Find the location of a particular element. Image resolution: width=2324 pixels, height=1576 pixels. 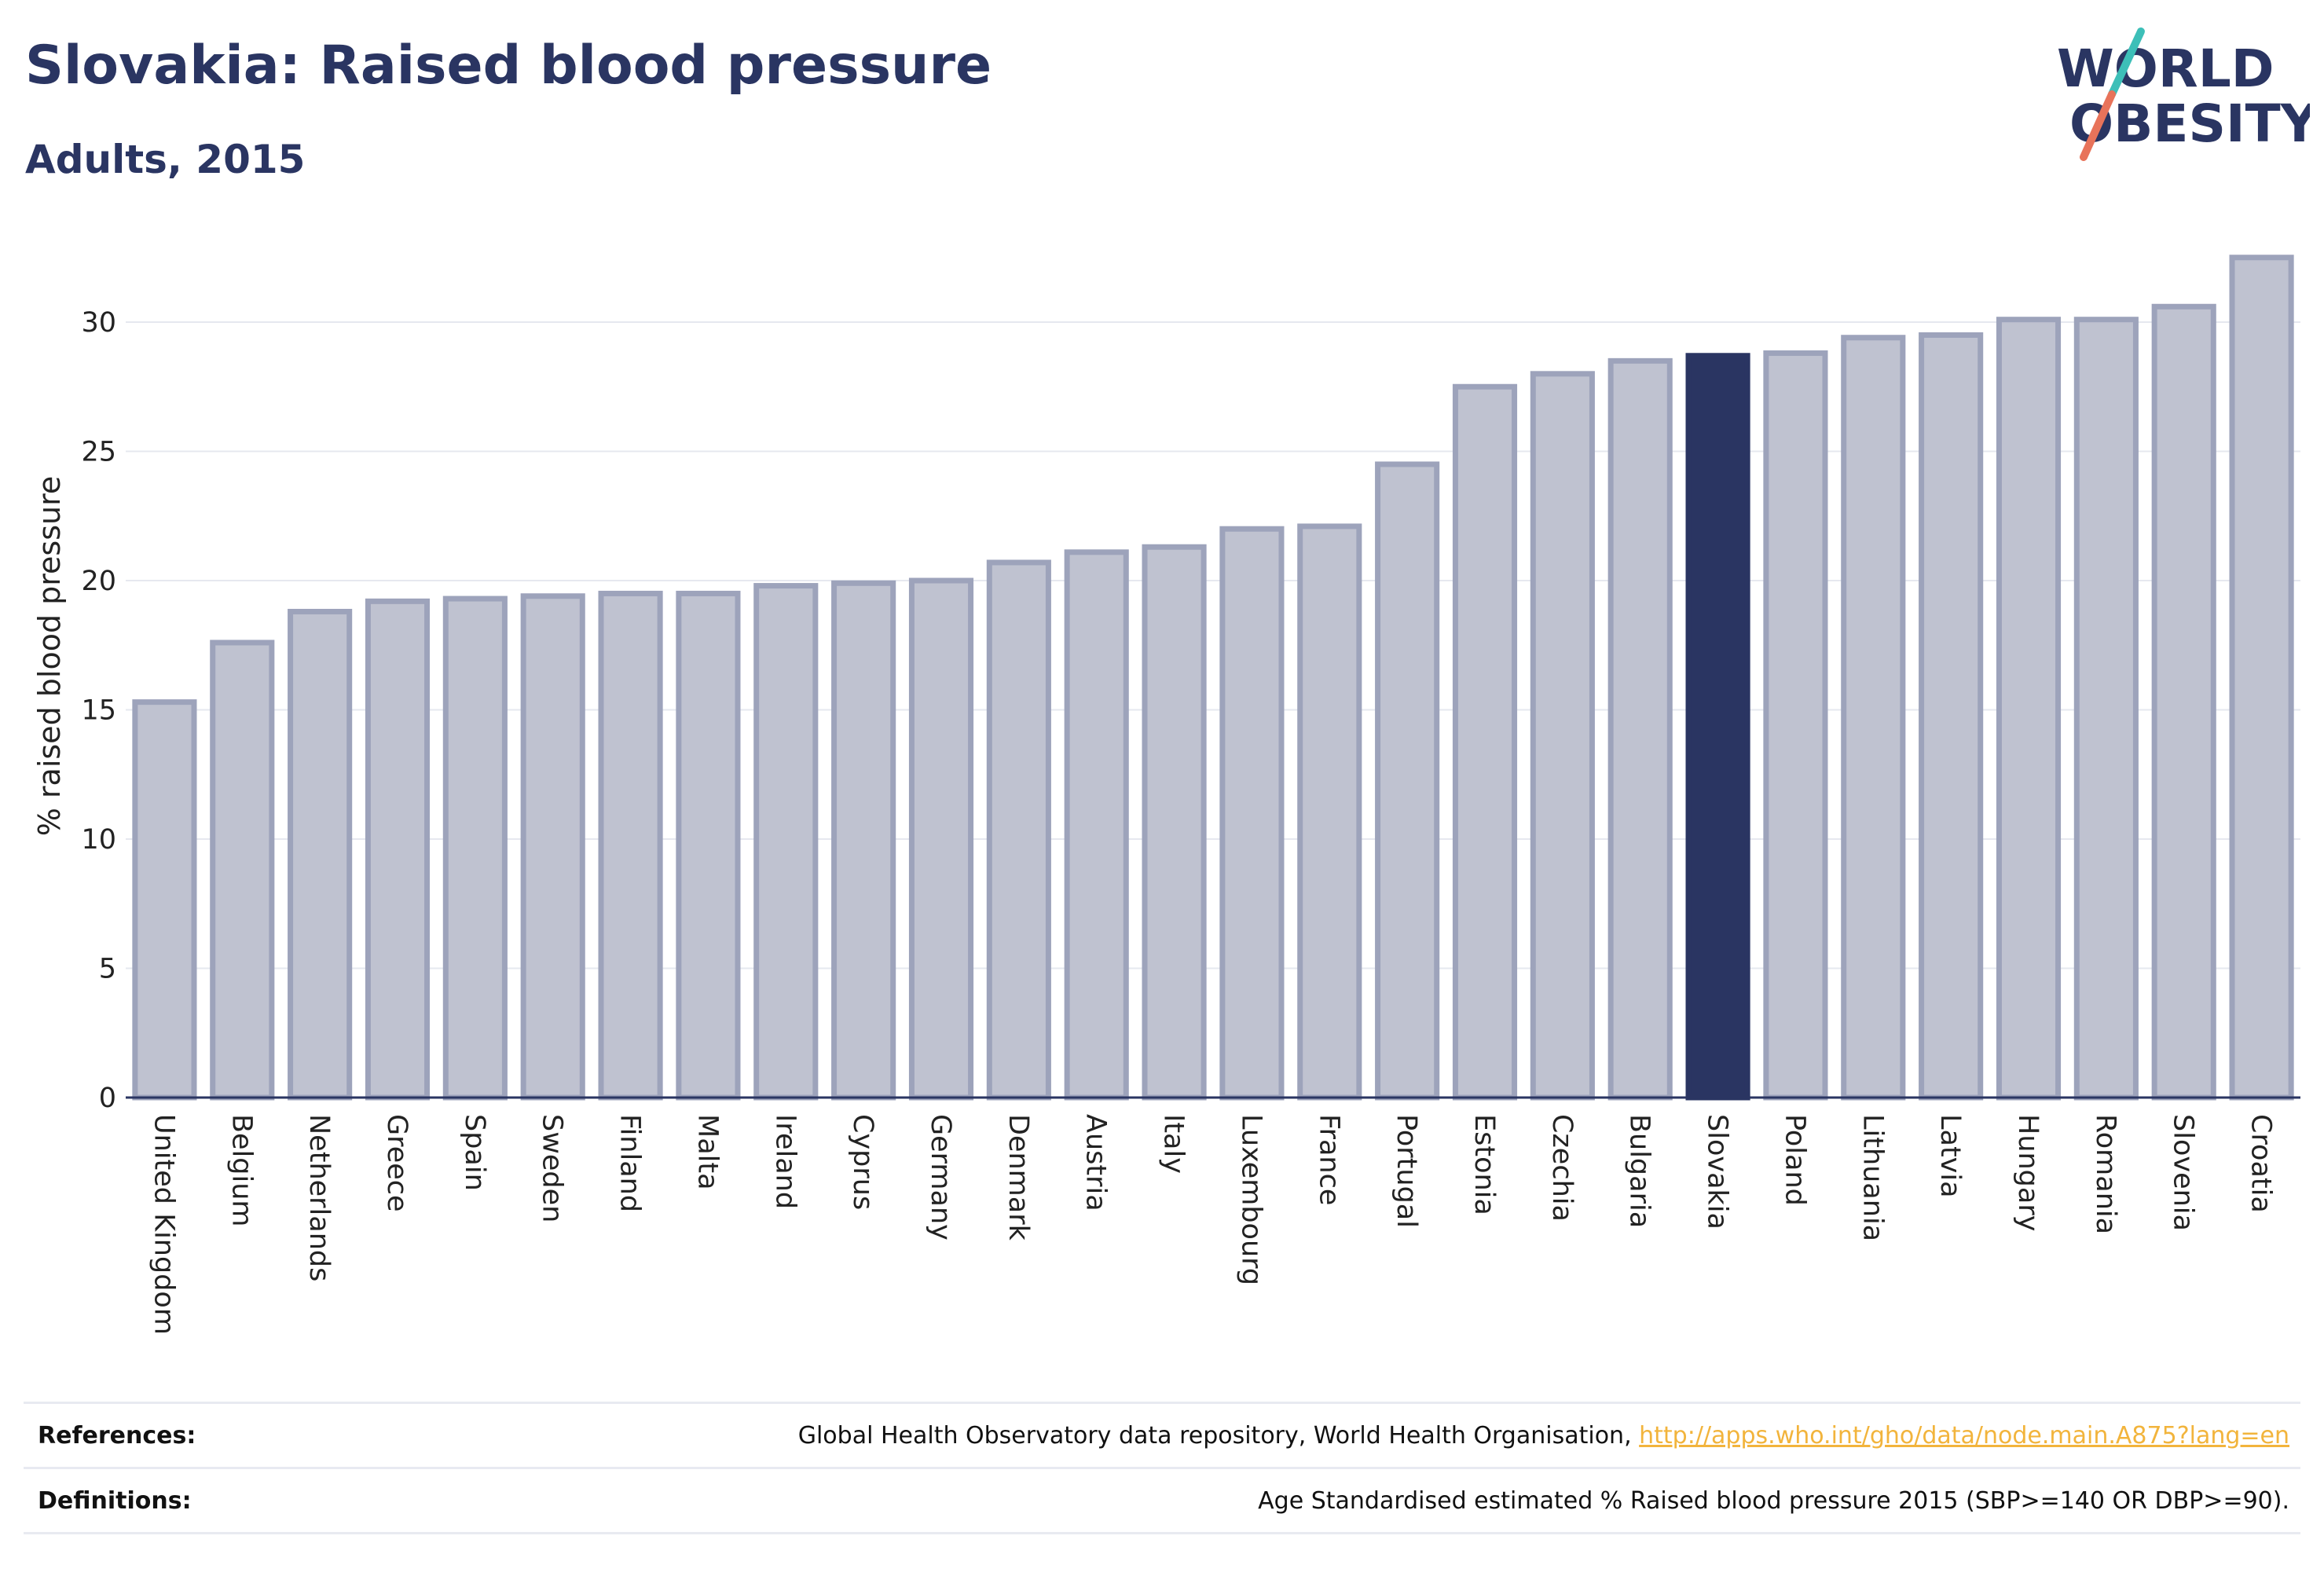

x-tick-label: United Kingdom is located at coordinates (163, 1224).